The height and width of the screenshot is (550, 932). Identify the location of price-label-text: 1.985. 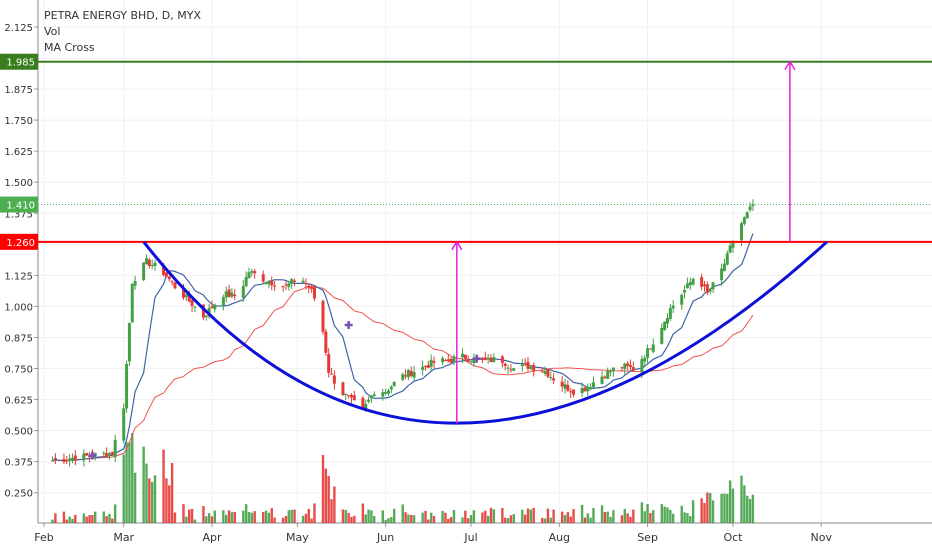
(20, 63).